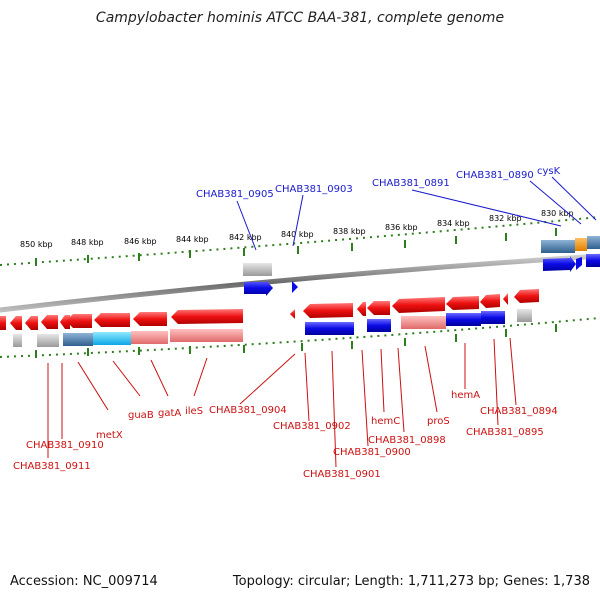  I want to click on gene-label-reverse: CHAB381_0902, so click(312, 426).